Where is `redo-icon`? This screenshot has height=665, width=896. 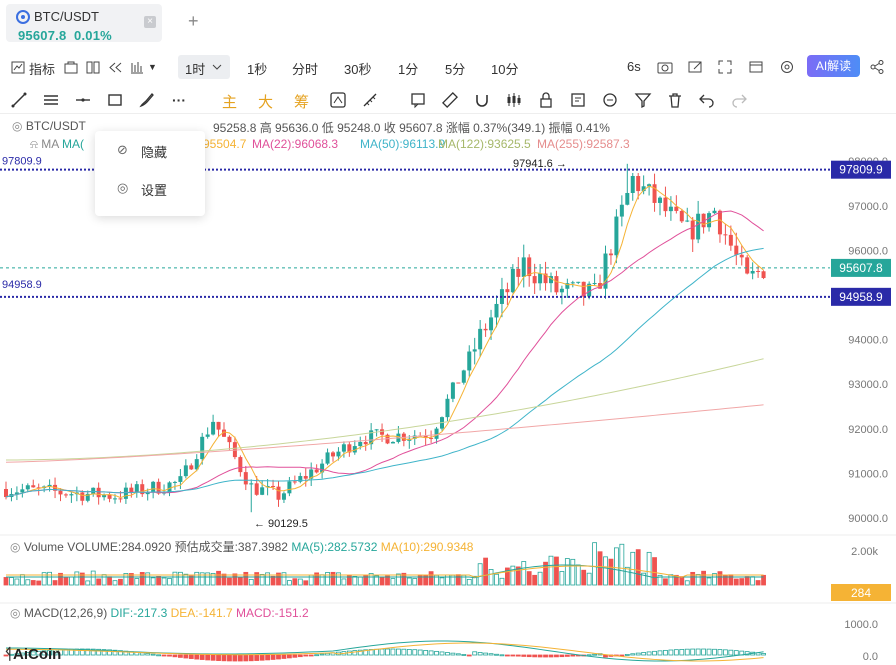
redo-icon is located at coordinates (739, 100).